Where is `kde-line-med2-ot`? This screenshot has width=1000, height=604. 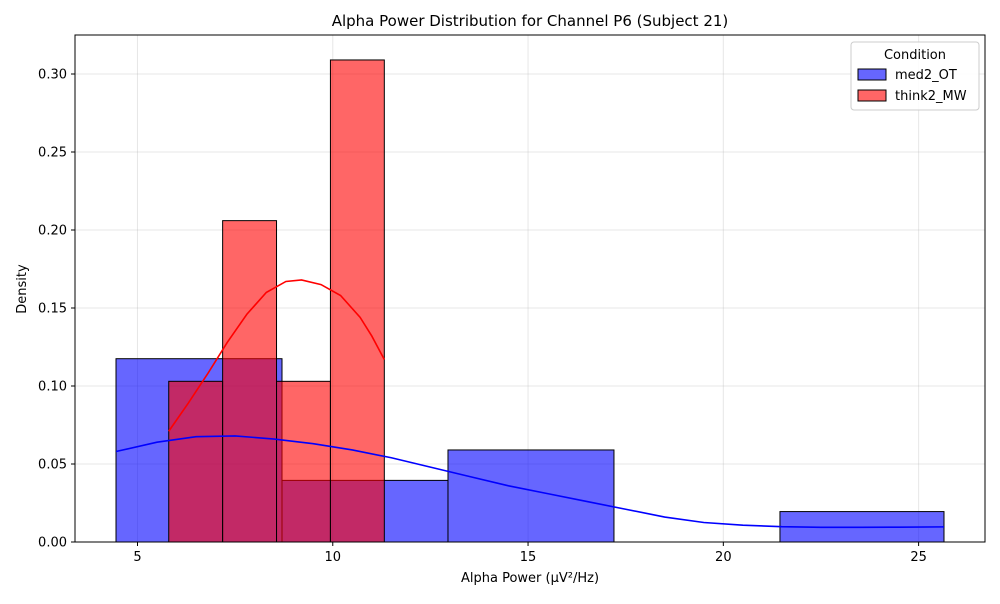 kde-line-med2-ot is located at coordinates (529, 482).